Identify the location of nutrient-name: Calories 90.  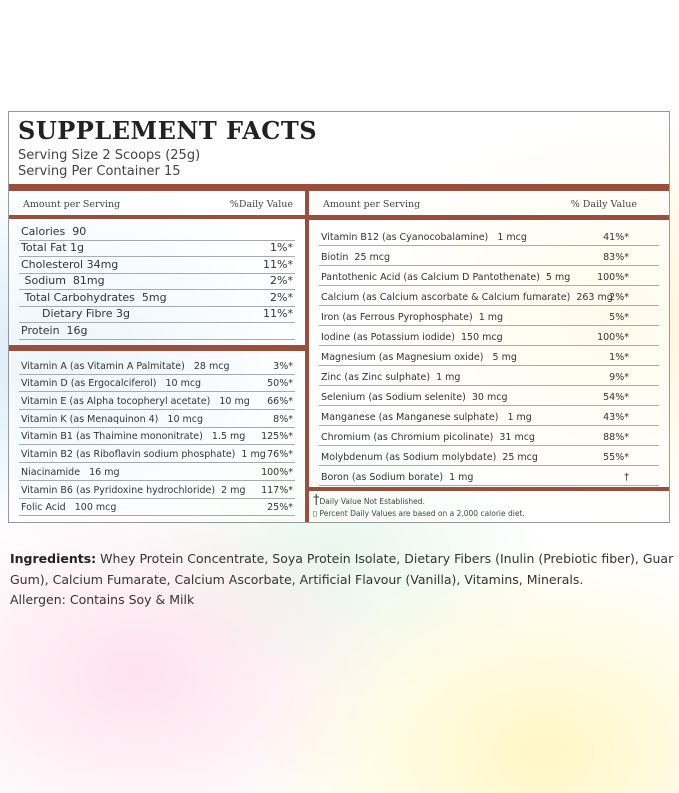
(54, 231).